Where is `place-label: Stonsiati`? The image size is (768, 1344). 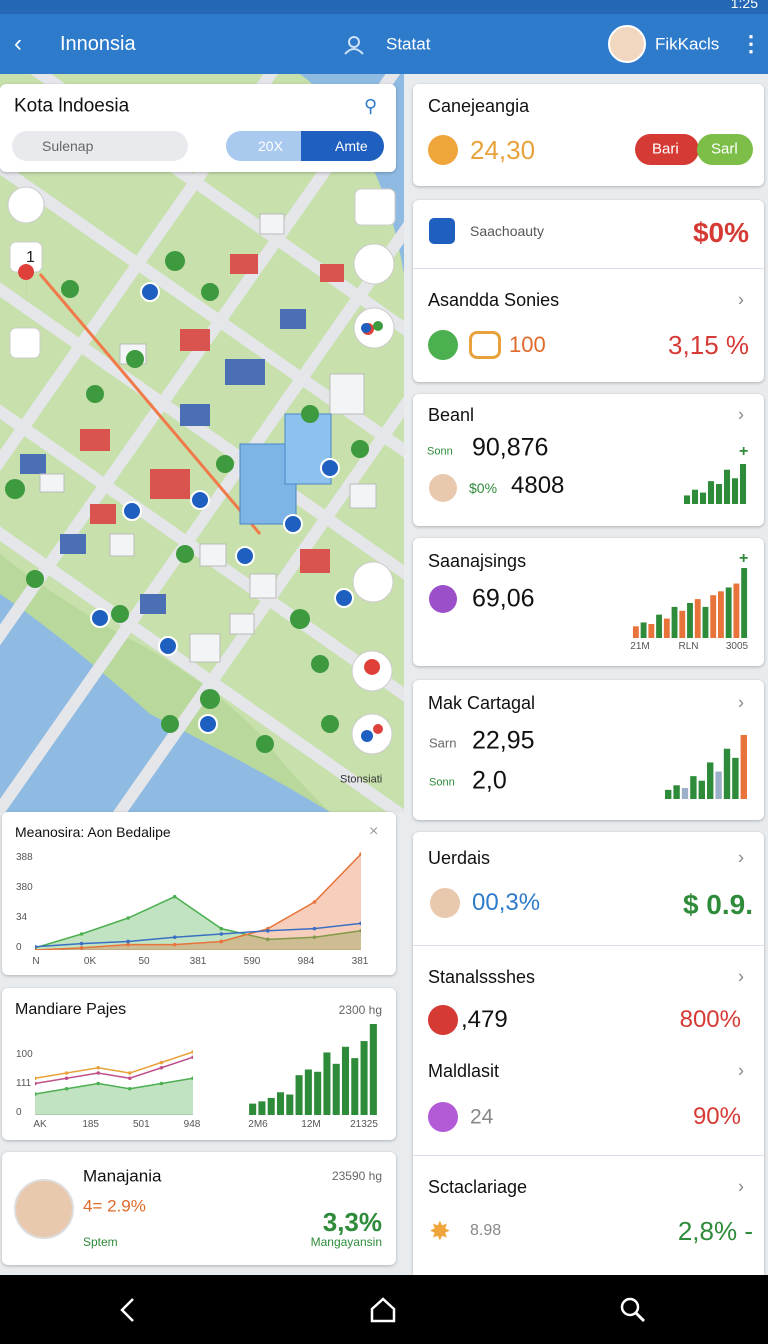
place-label: Stonsiati is located at coordinates (361, 779).